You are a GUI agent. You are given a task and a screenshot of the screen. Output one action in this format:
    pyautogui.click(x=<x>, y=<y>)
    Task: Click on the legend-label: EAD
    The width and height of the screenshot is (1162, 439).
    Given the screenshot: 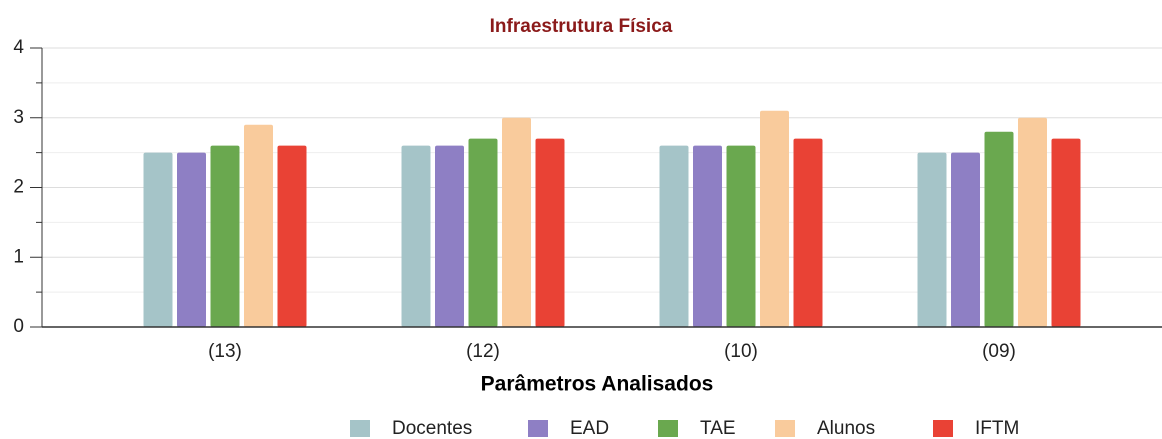 What is the action you would take?
    pyautogui.click(x=589, y=428)
    